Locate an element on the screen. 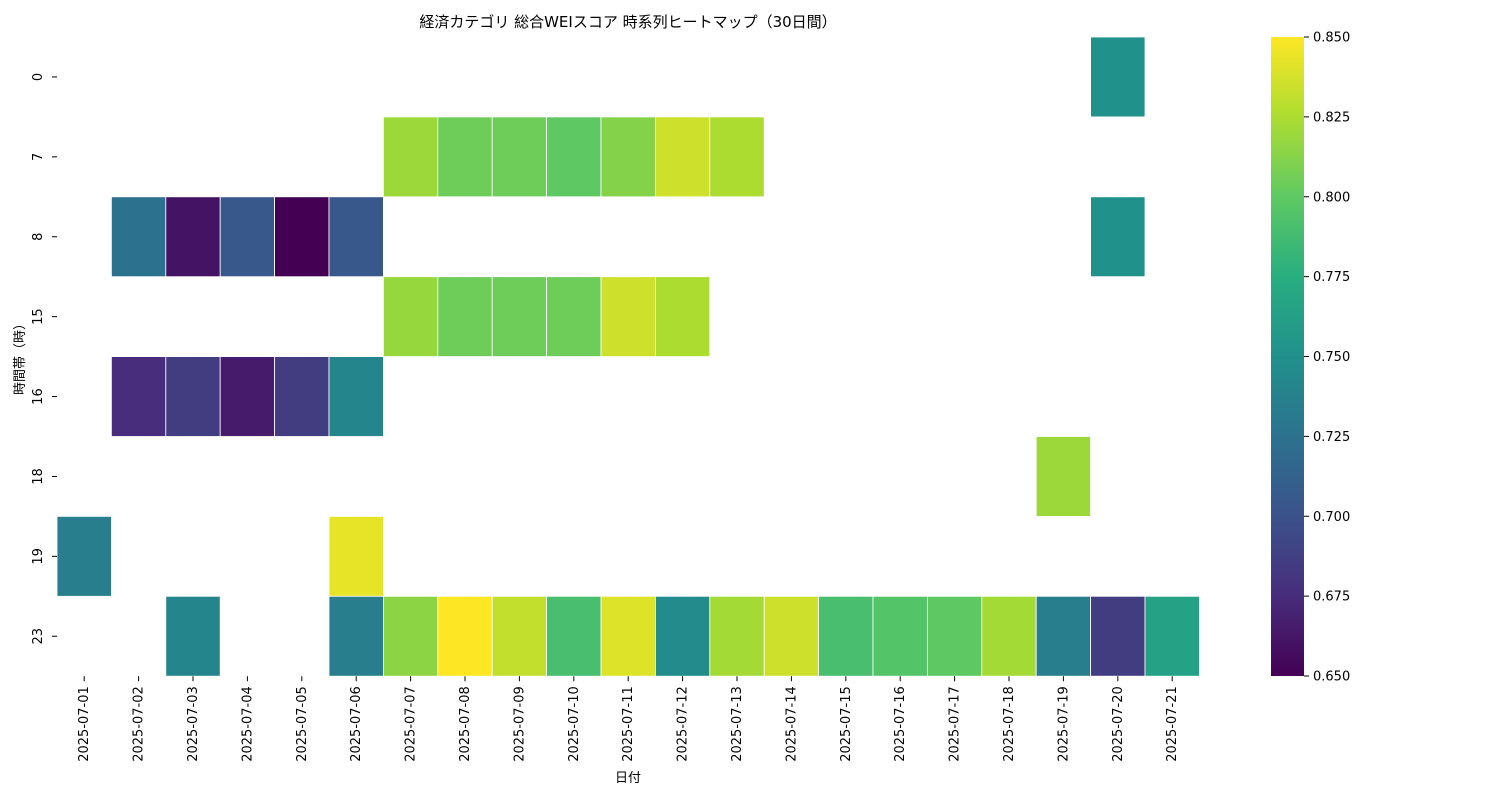 This screenshot has width=1500, height=800. x-tick-label: 2025-07-19 is located at coordinates (1063, 724).